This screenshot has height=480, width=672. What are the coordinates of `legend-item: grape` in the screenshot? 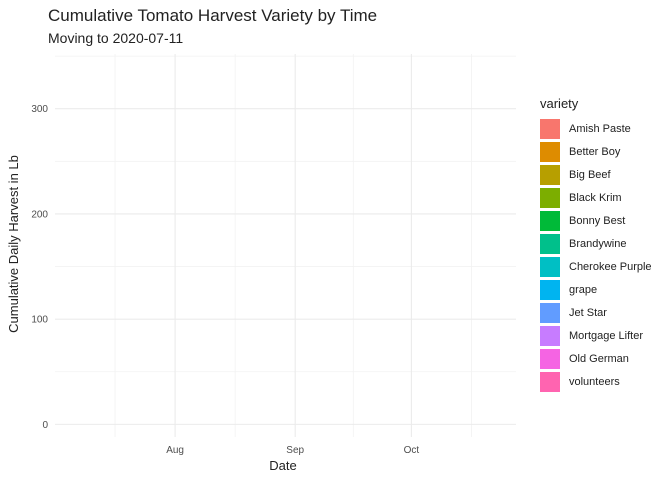 It's located at (596, 289).